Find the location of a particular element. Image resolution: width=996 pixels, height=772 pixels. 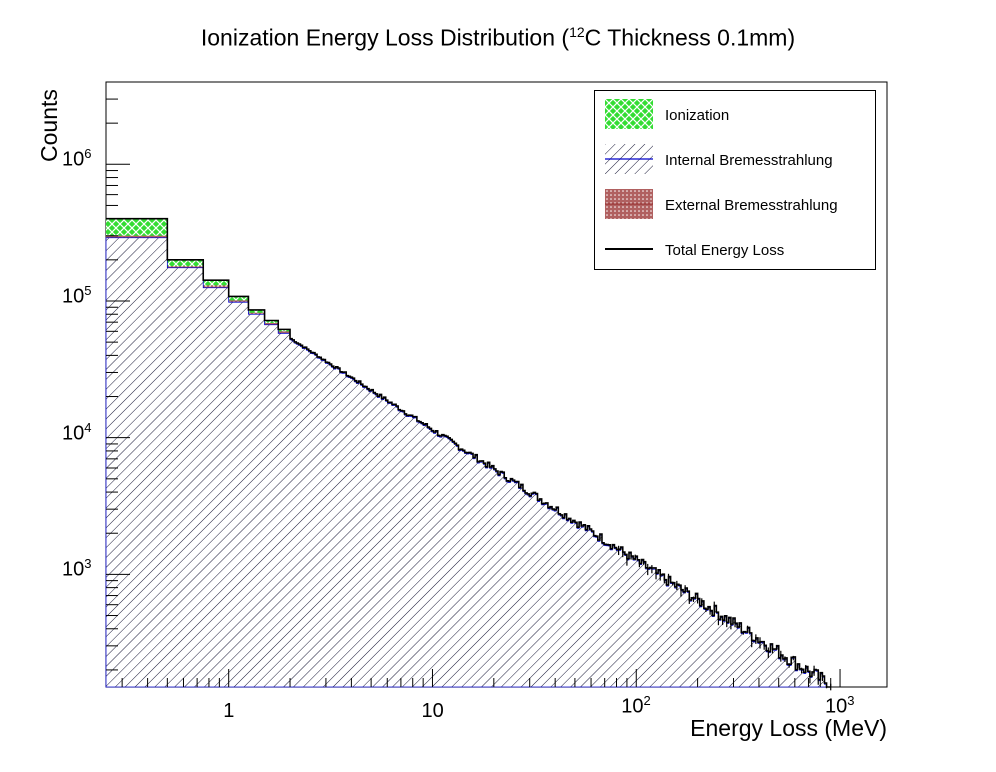

y-axis-label: Counts is located at coordinates (49, 125).